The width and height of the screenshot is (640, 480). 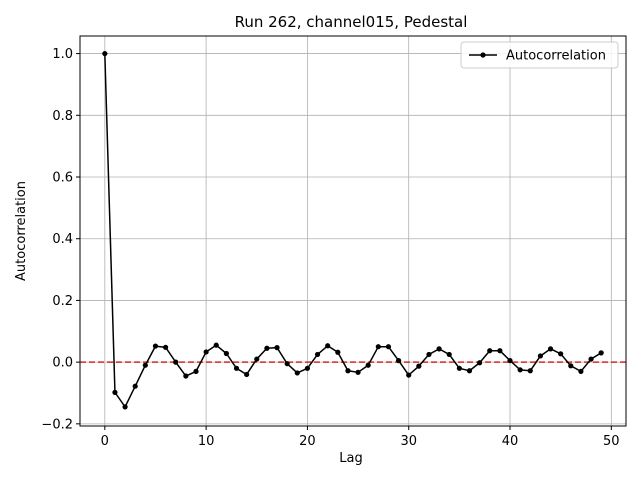 I want to click on x-tick-label-20: 20, so click(x=307, y=441).